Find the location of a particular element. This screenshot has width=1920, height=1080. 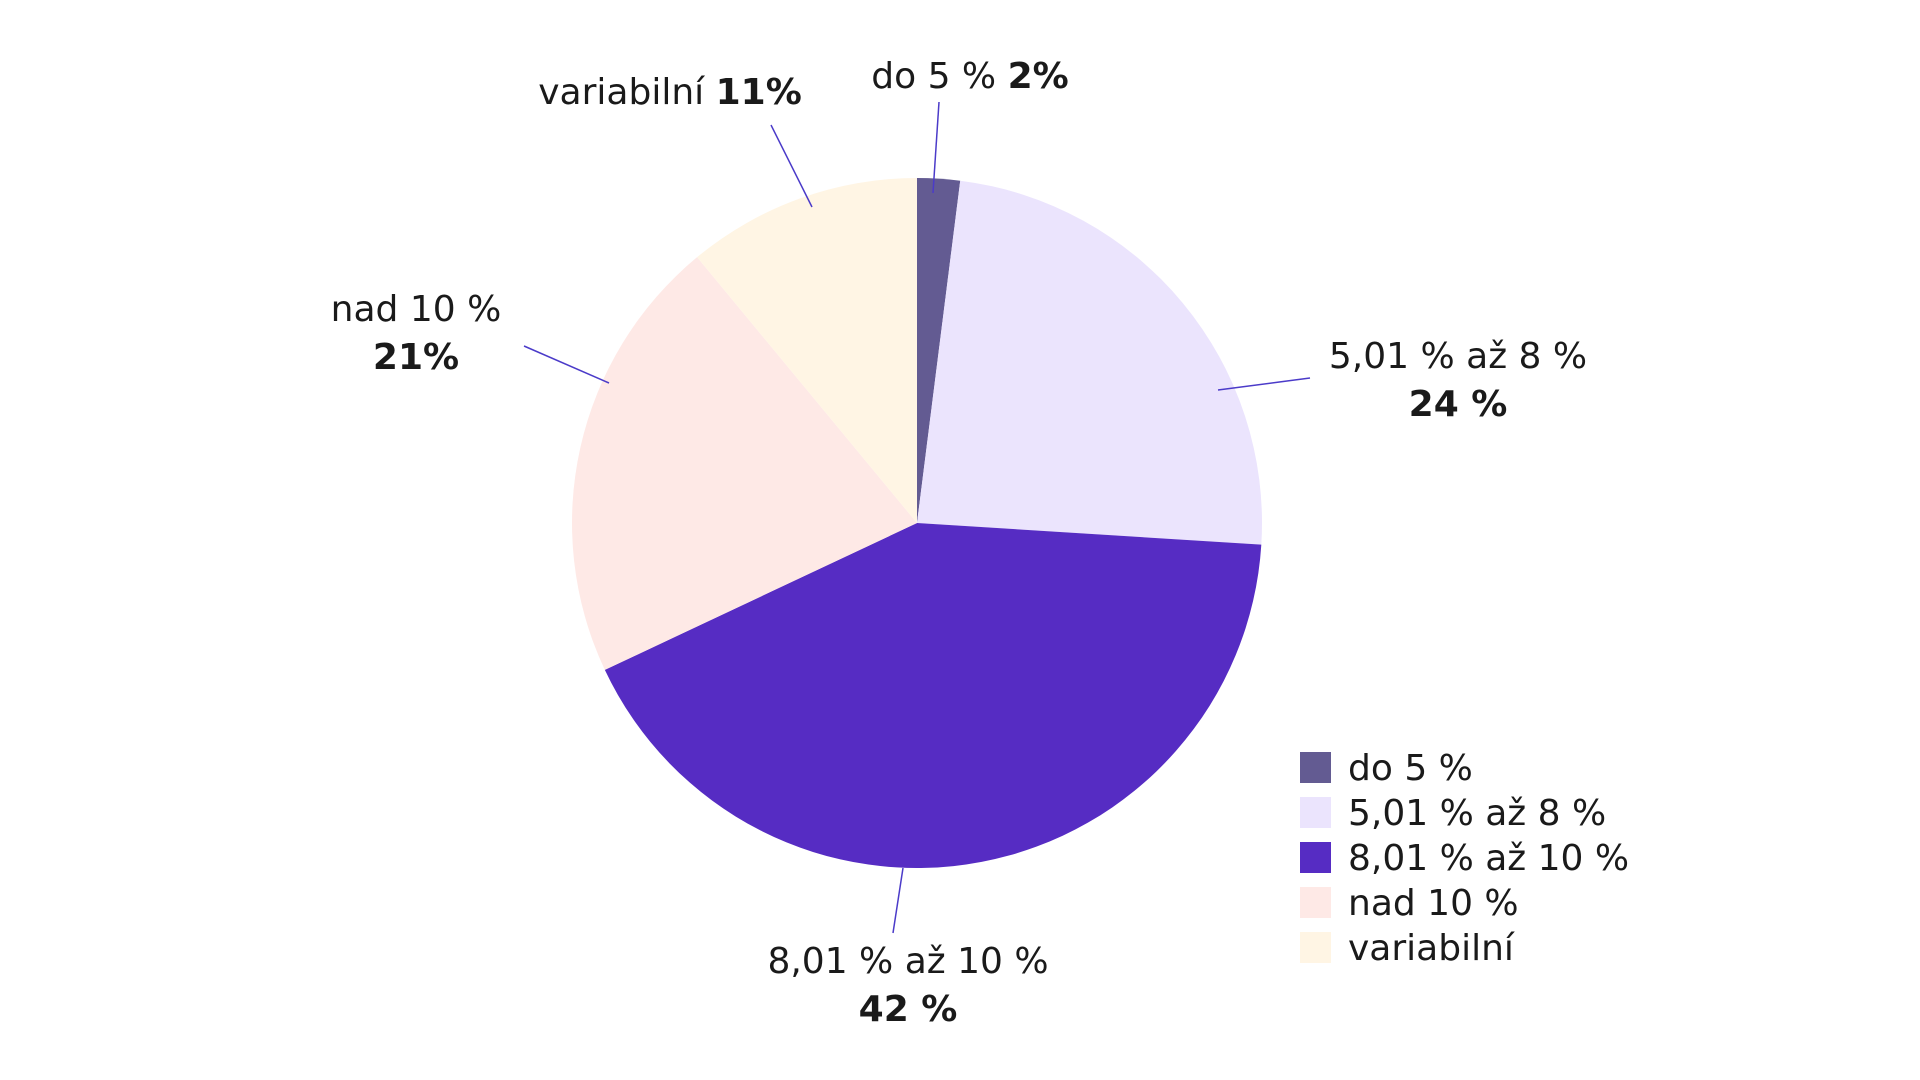

slice-value-label: 11% is located at coordinates (759, 92).